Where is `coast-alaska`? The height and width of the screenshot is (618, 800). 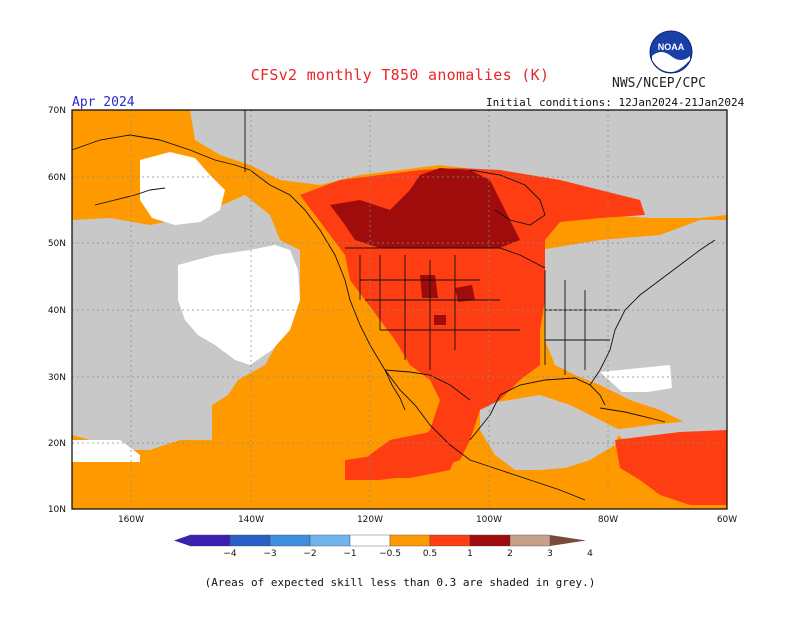
coast-alaska is located at coordinates (161, 152).